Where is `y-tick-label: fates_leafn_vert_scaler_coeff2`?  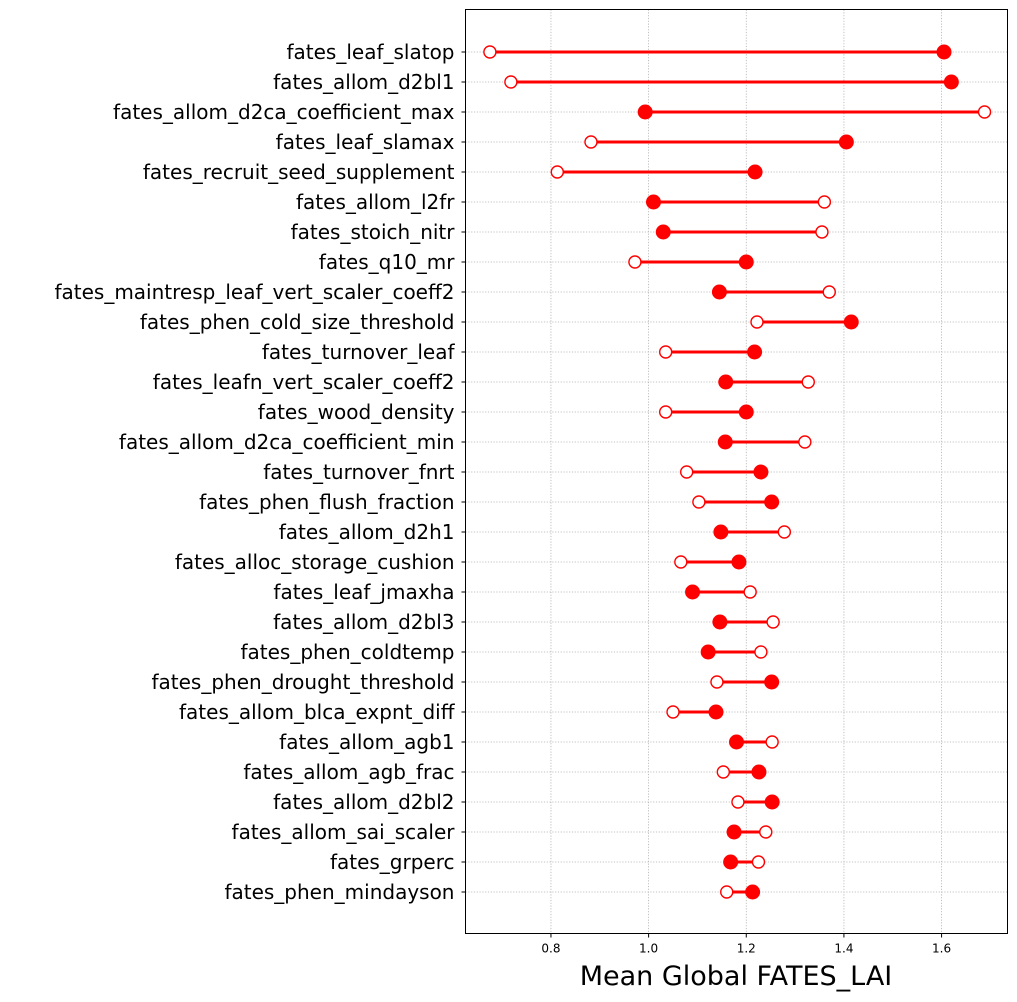
y-tick-label: fates_leafn_vert_scaler_coeff2 is located at coordinates (304, 382).